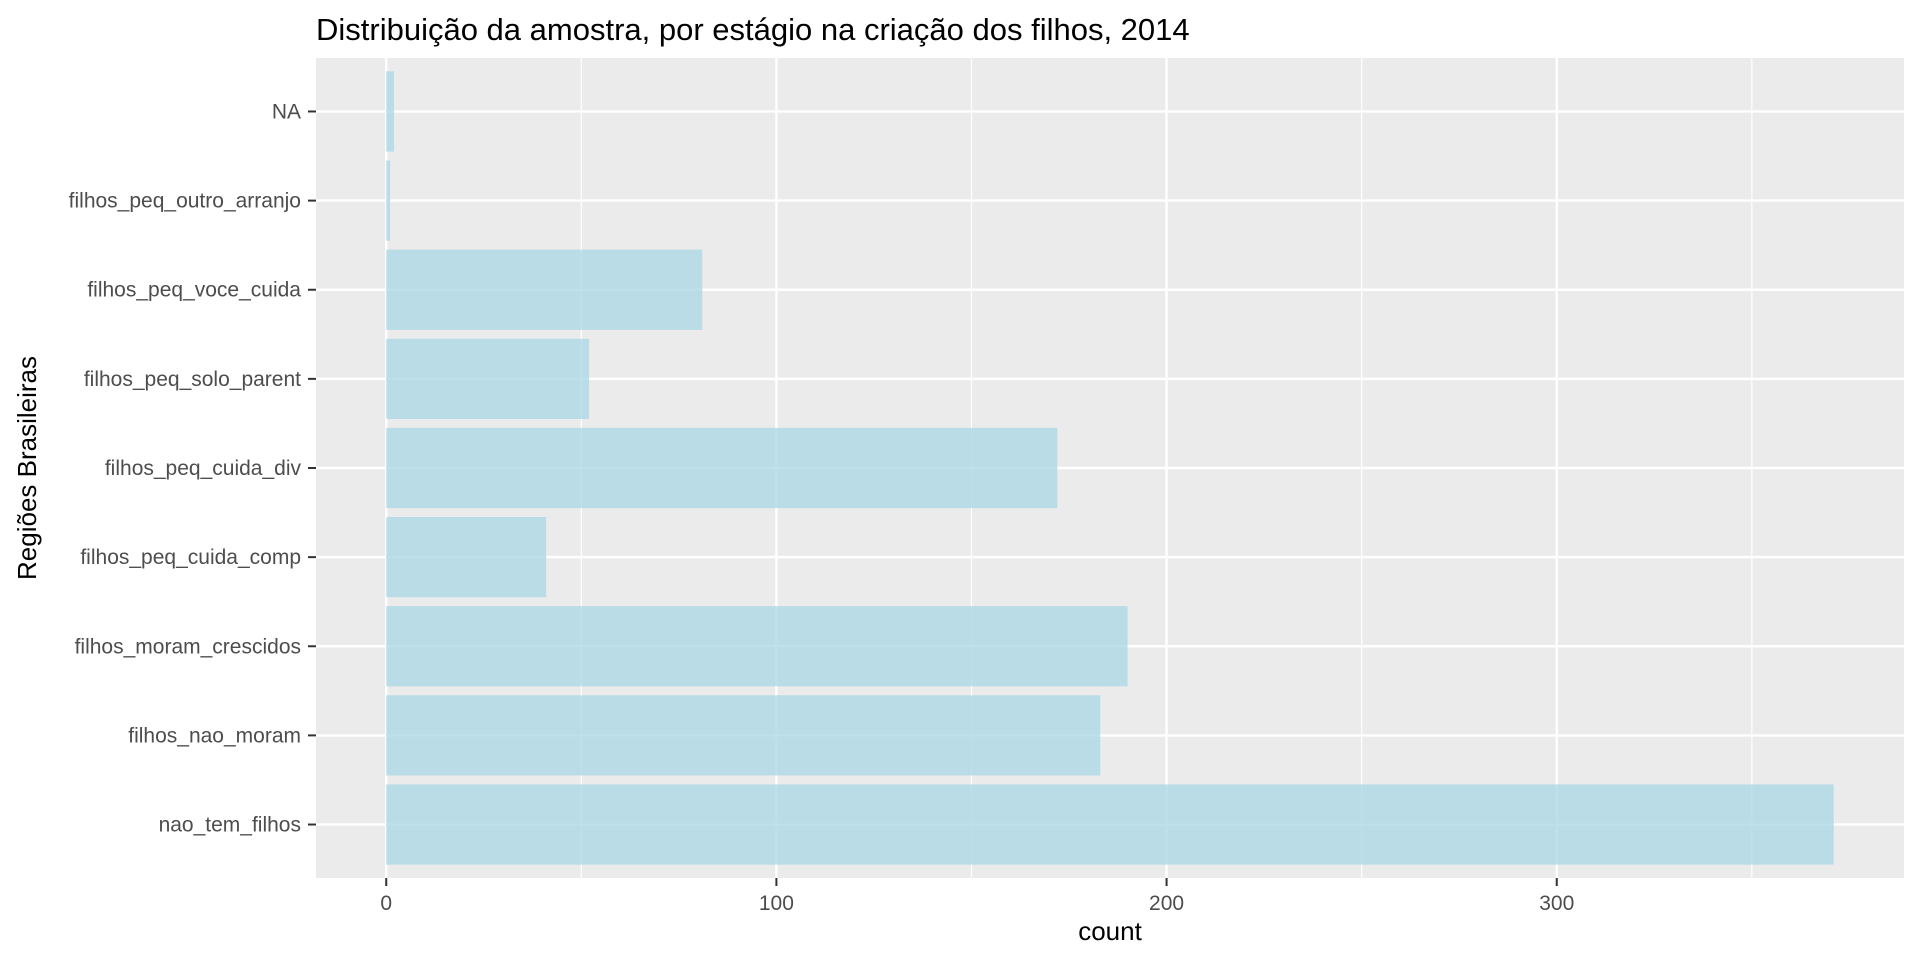 The width and height of the screenshot is (1920, 960). I want to click on x-tick-label: 0, so click(386, 903).